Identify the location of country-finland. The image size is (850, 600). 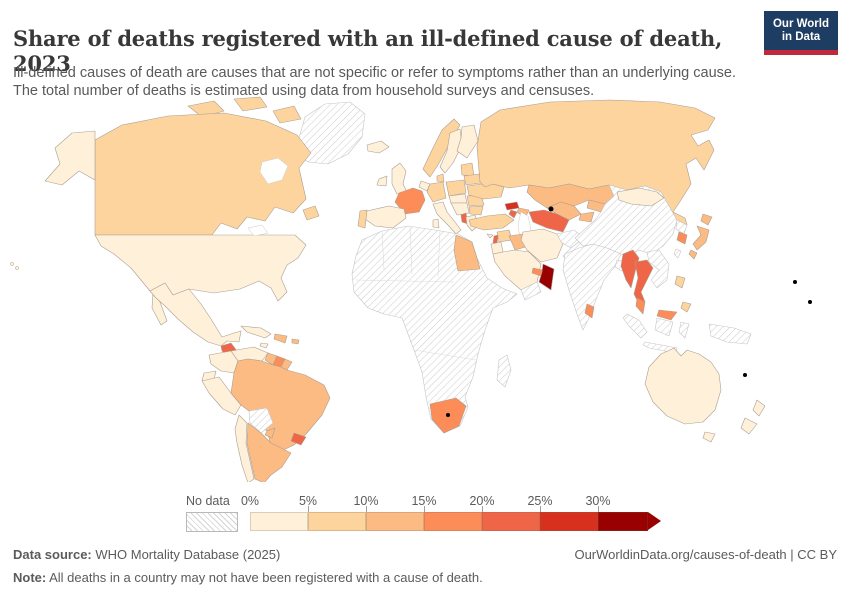
(467, 141).